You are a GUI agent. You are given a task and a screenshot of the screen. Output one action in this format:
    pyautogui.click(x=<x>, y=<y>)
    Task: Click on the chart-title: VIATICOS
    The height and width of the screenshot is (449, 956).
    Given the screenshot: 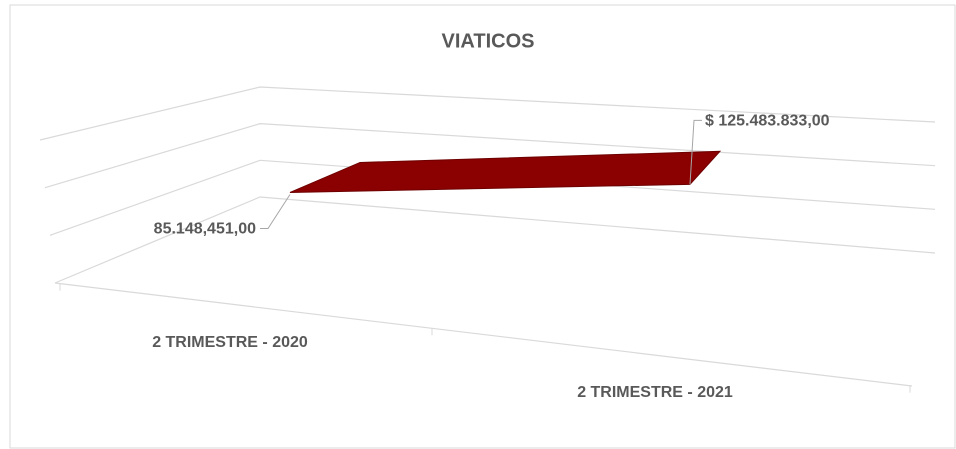 What is the action you would take?
    pyautogui.click(x=488, y=41)
    